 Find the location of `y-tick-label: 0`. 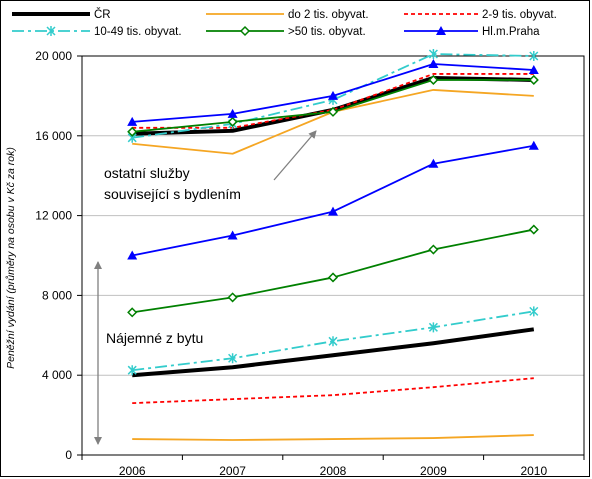

y-tick-label: 0 is located at coordinates (68, 455).